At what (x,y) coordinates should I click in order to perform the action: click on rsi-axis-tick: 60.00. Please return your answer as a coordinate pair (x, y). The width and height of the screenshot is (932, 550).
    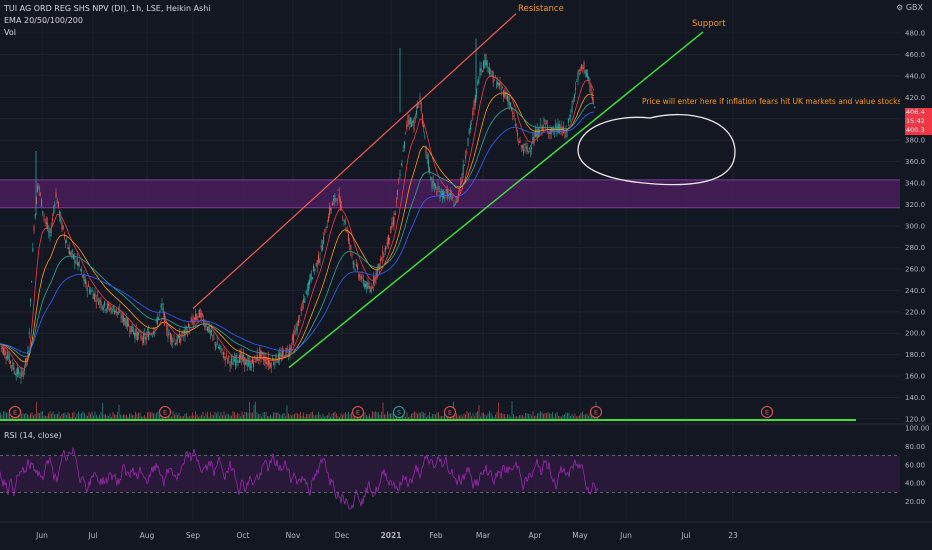
    Looking at the image, I should click on (915, 465).